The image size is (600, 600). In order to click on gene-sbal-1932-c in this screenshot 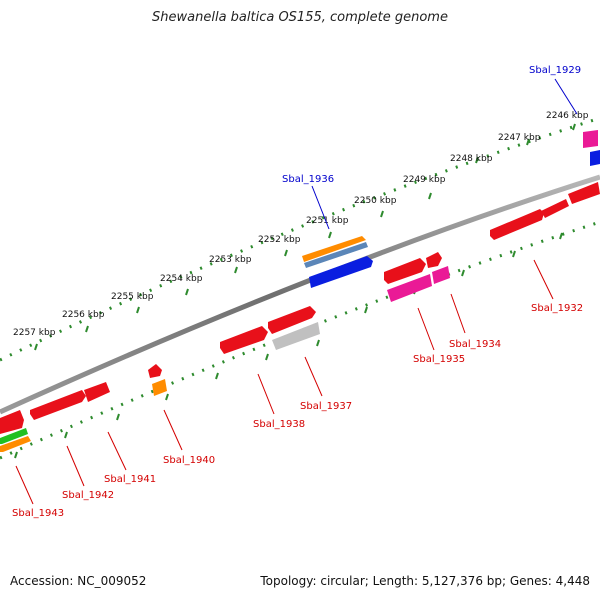, I will do `click(584, 193)`.